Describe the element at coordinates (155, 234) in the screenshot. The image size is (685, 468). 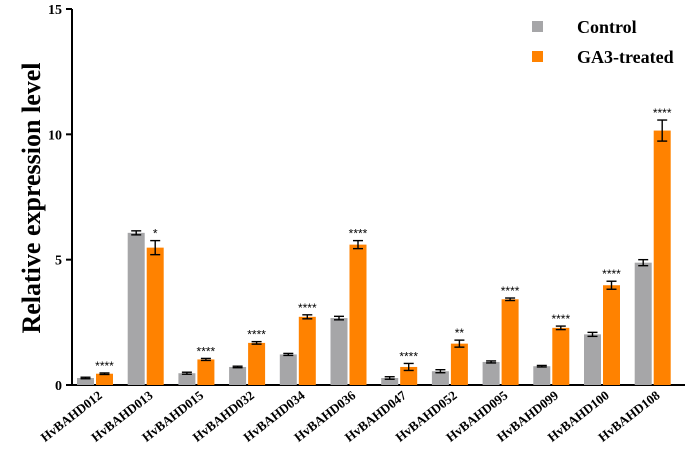
I see `significance-marker: *` at that location.